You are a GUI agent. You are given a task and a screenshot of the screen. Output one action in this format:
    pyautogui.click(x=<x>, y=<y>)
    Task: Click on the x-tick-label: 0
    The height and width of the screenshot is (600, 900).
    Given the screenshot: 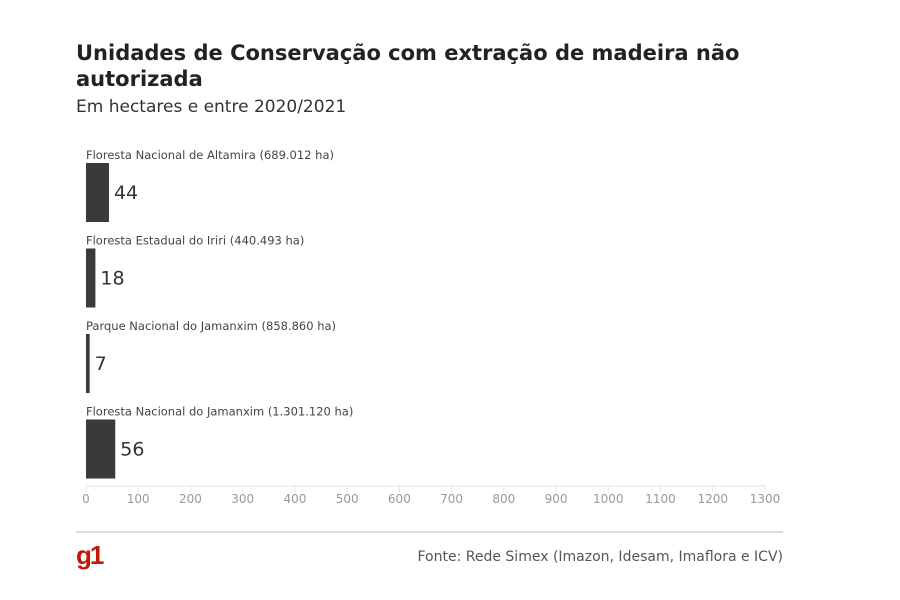 What is the action you would take?
    pyautogui.click(x=86, y=499)
    